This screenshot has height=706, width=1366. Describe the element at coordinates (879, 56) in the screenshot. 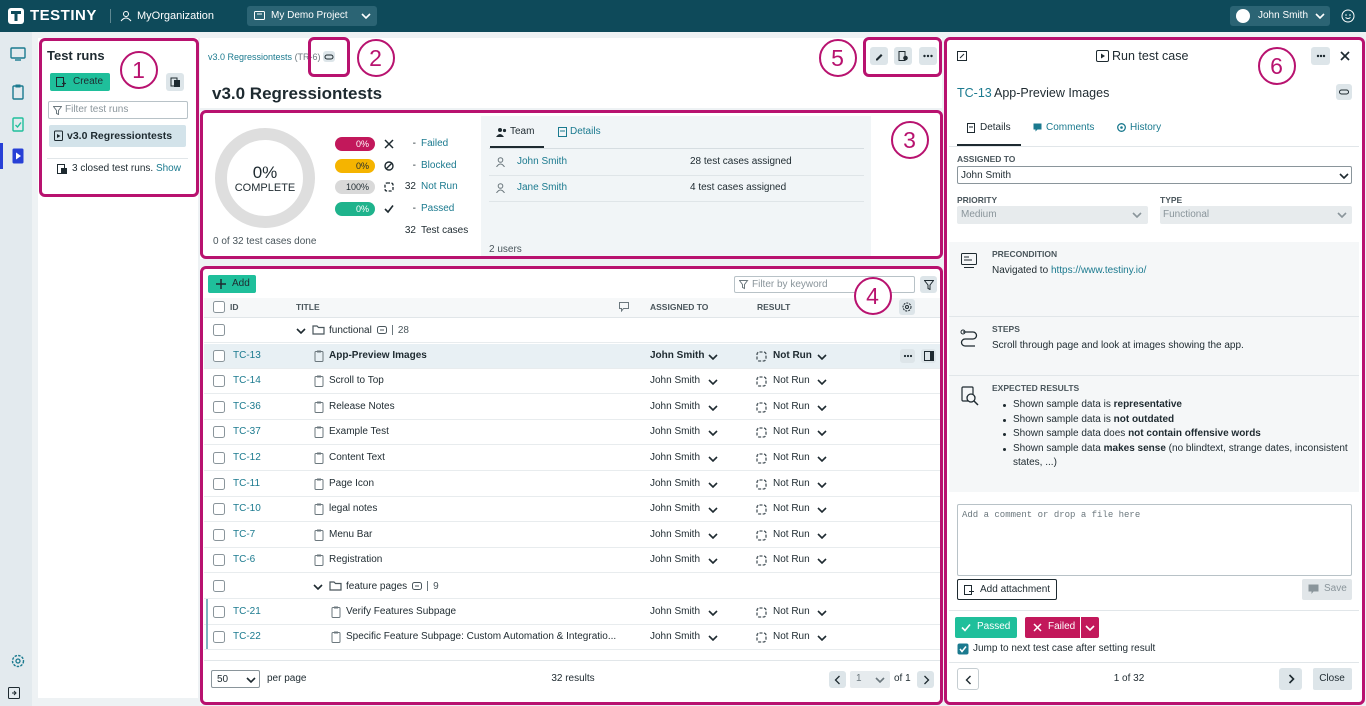

I see `edit-run-button` at that location.